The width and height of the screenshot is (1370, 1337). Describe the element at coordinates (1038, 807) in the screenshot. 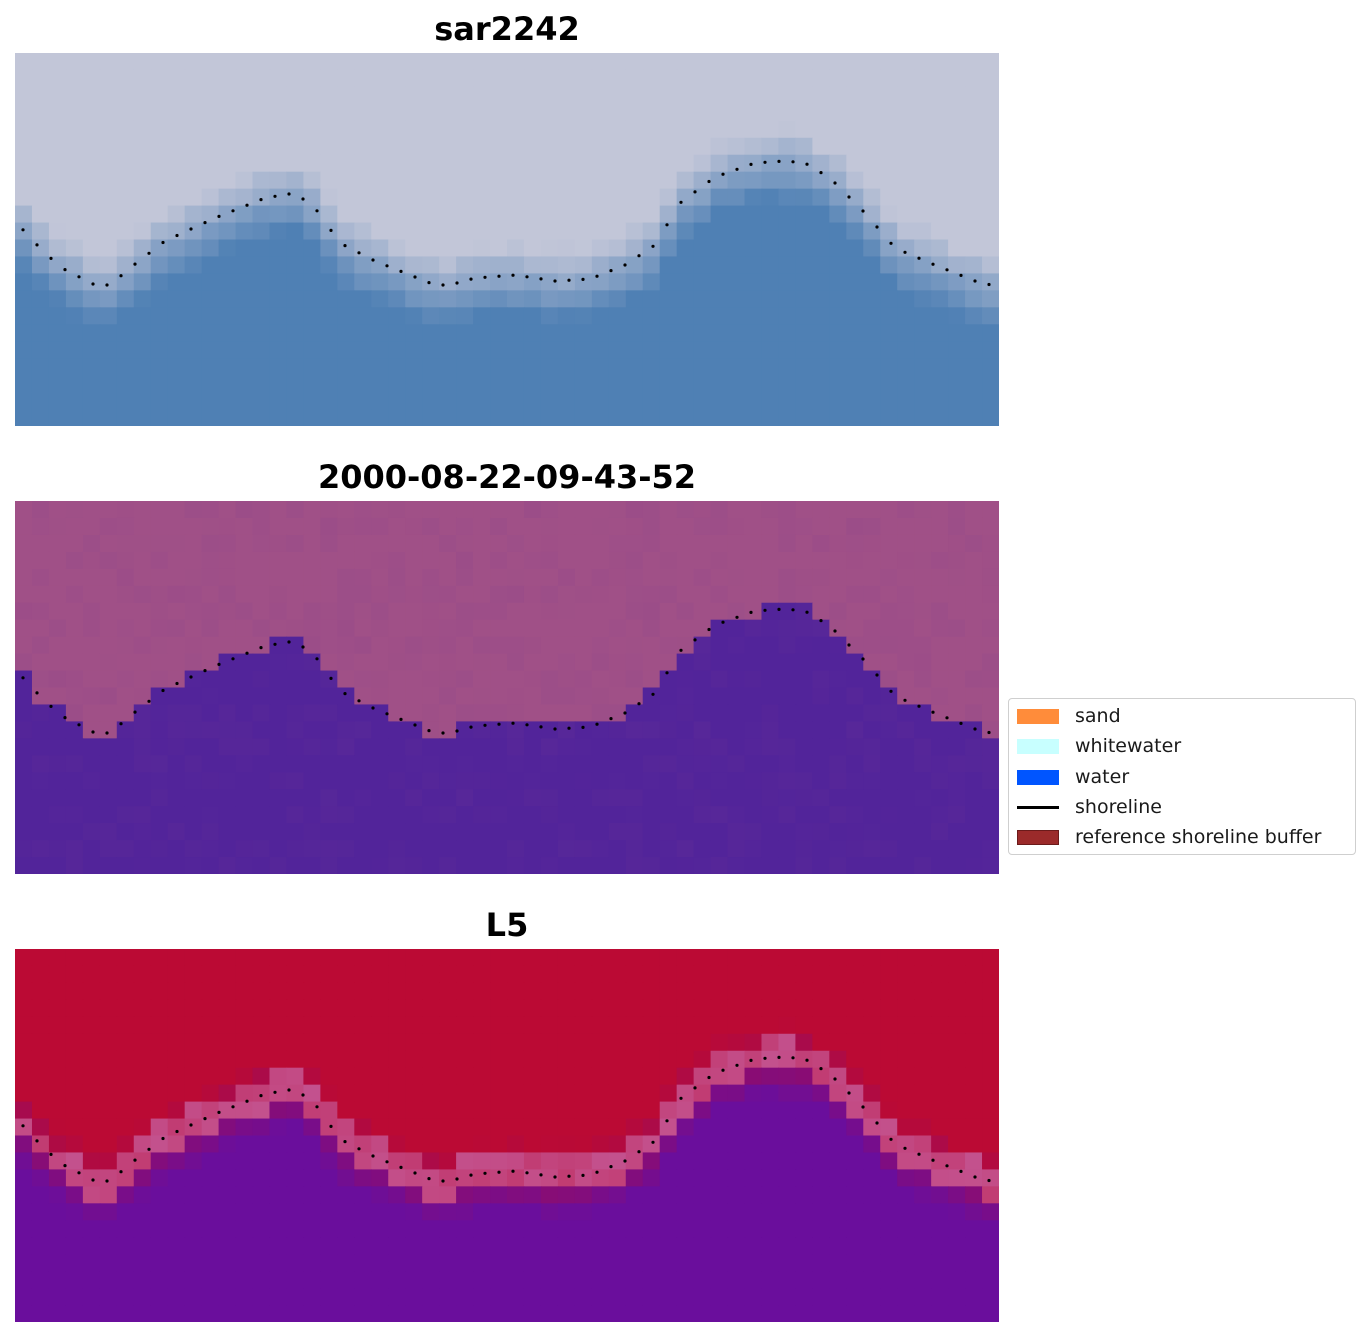

I see `shoreline-line-swatch` at that location.